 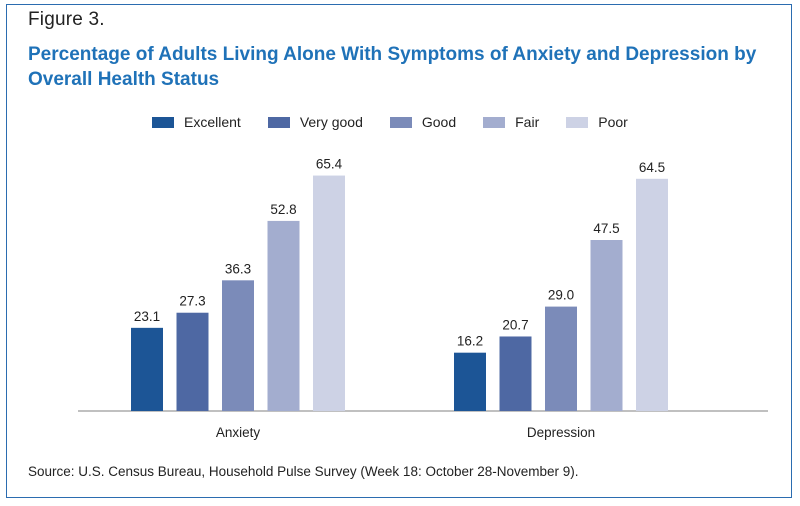 I want to click on value-label-depression-poor: 64.5, so click(x=652, y=167).